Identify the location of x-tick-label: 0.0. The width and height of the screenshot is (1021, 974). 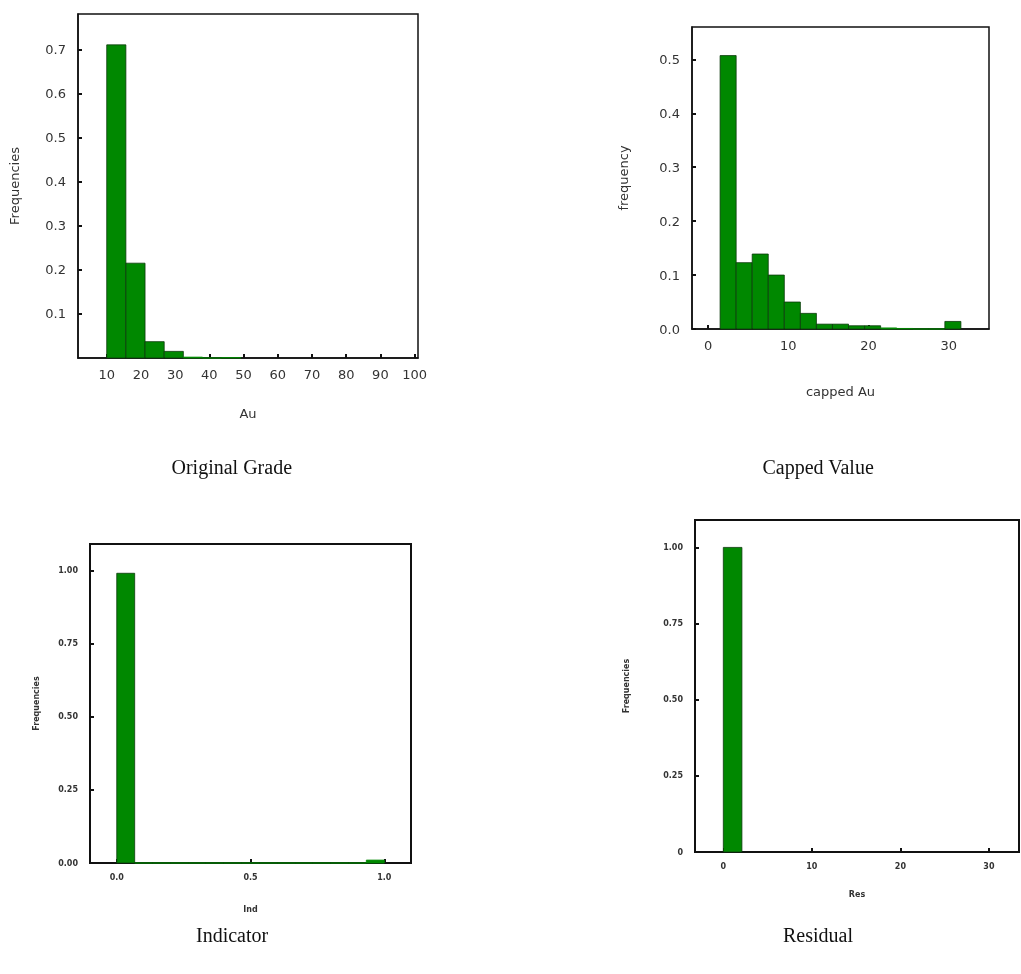
(117, 877).